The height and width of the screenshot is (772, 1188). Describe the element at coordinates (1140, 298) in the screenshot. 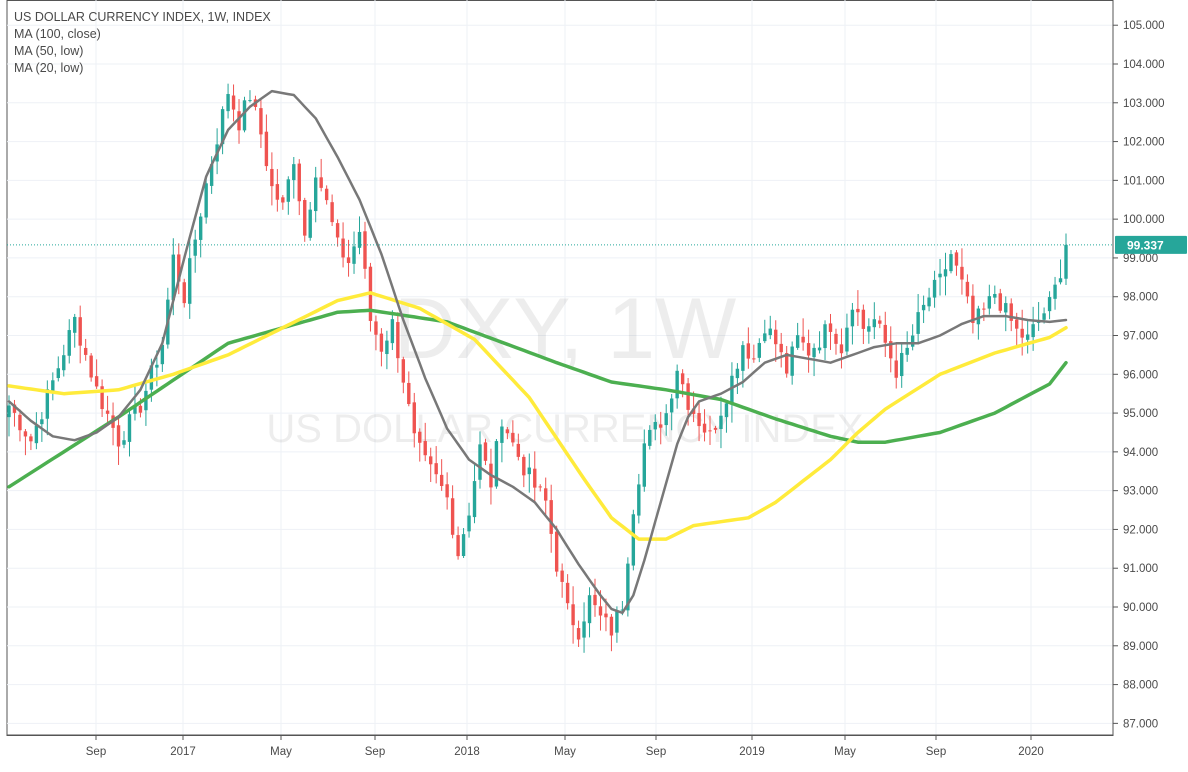

I see `y-tick-label: 98.000` at that location.